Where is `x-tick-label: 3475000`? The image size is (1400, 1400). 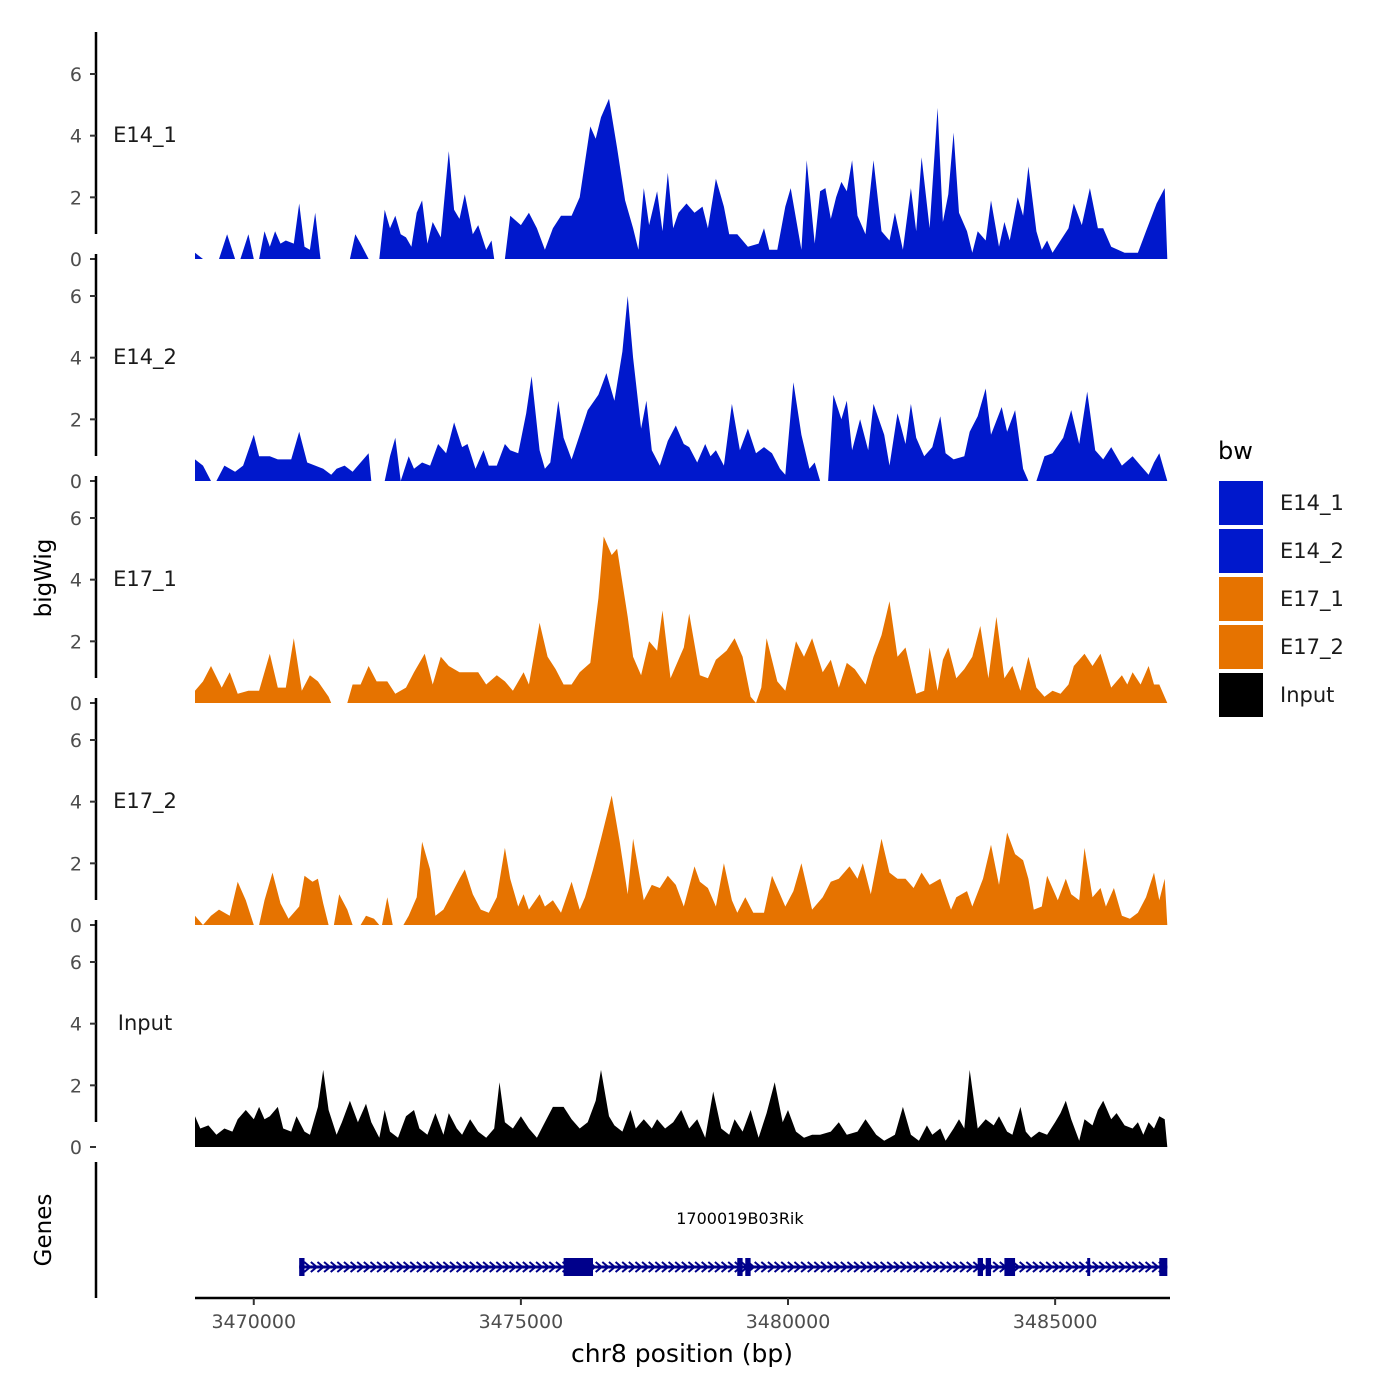
x-tick-label: 3475000 is located at coordinates (521, 1322).